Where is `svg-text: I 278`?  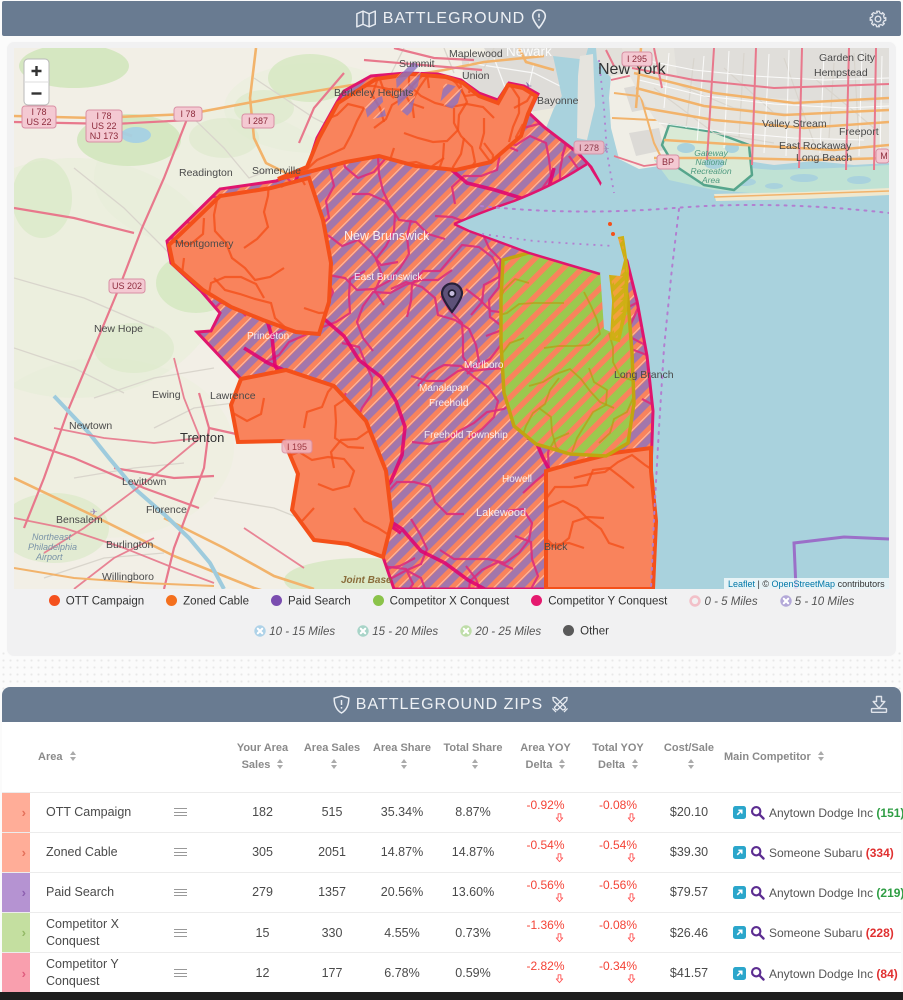 svg-text: I 278 is located at coordinates (589, 148).